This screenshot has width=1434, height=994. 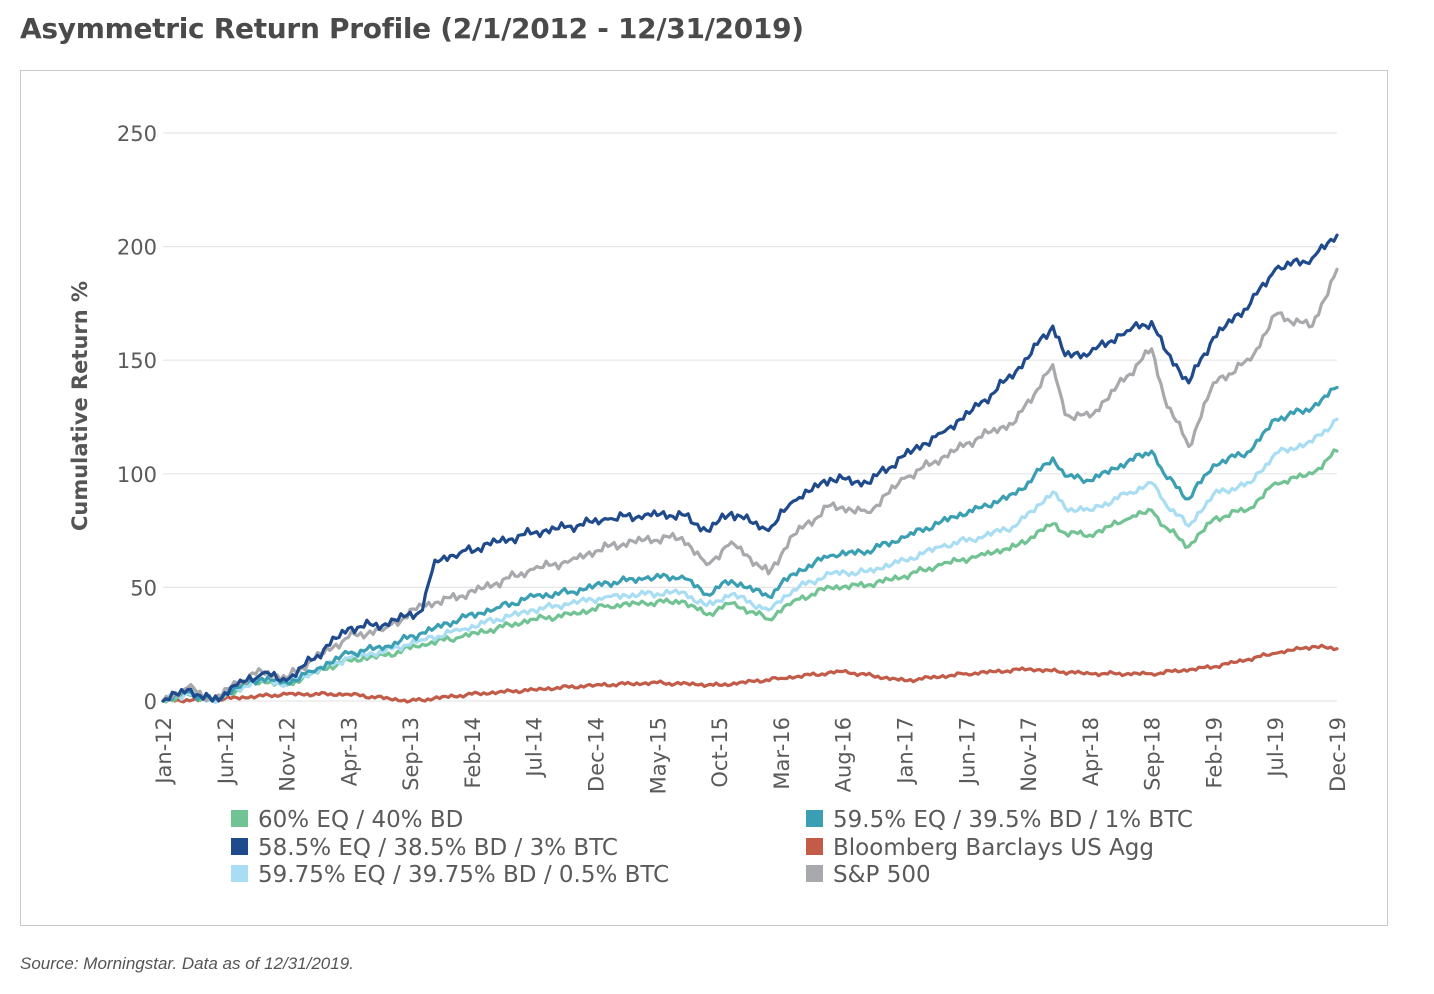 What do you see at coordinates (226, 751) in the screenshot?
I see `x-tick-label: Jun-12` at bounding box center [226, 751].